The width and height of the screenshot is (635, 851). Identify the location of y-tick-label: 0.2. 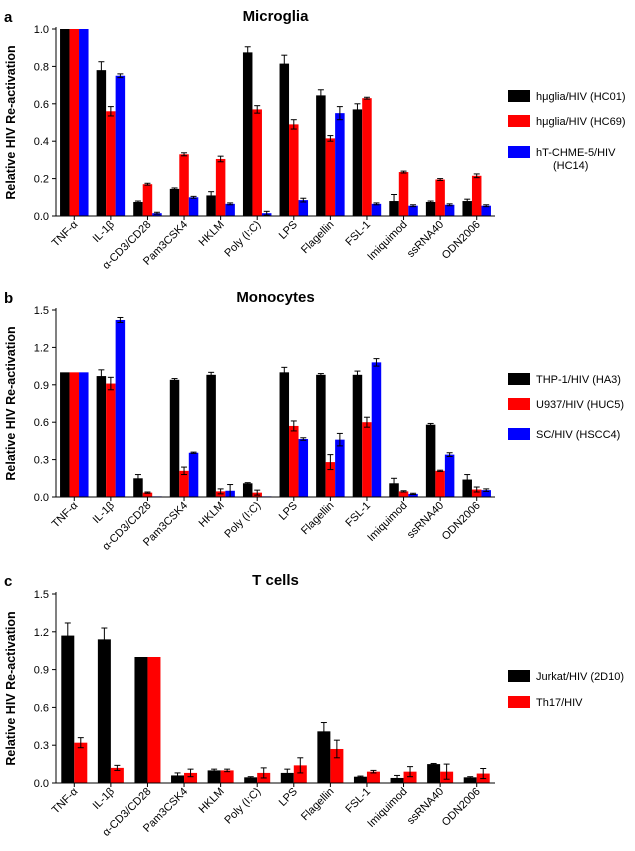
(41, 180).